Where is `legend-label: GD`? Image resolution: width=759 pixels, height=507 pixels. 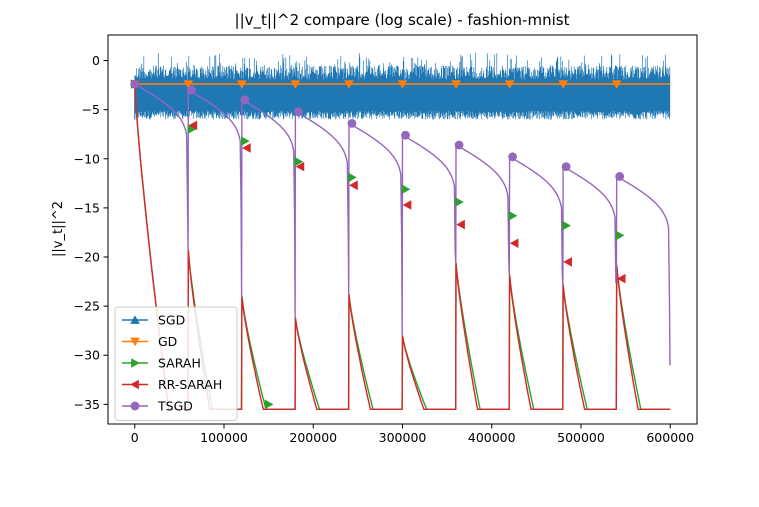
legend-label: GD is located at coordinates (167, 341).